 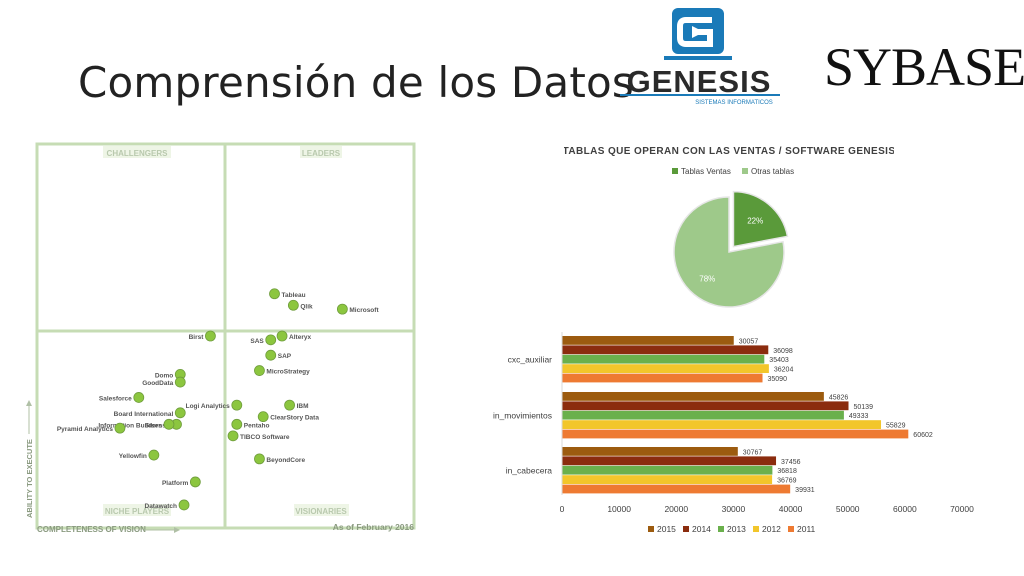 I want to click on genesis-logo-name: GENESIS, so click(x=699, y=81).